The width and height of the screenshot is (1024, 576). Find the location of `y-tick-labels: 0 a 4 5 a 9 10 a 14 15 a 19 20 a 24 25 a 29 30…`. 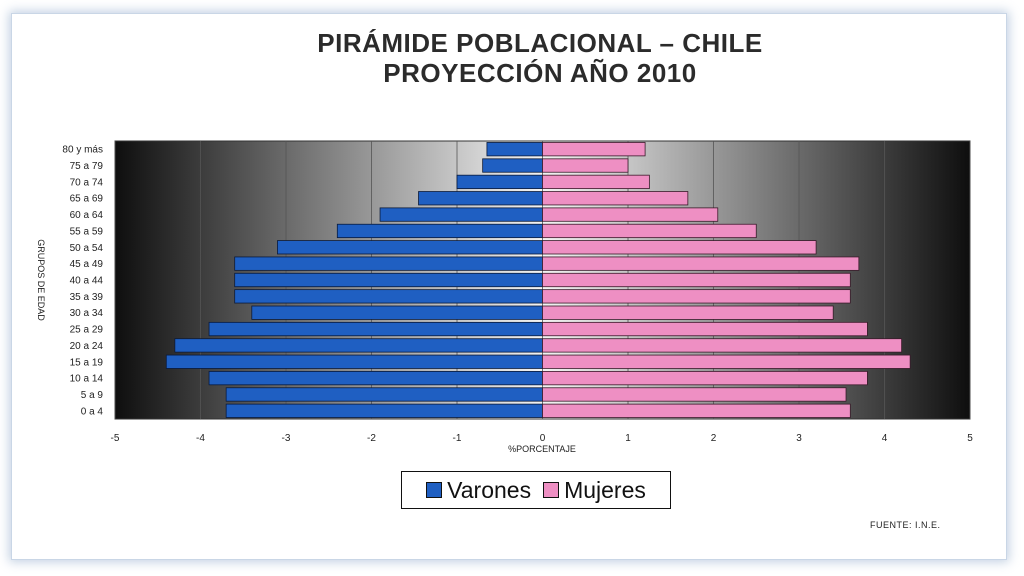

y-tick-labels: 0 a 4 5 a 9 10 a 14 15 a 19 20 a 24 25 a 29 30… is located at coordinates (82, 281).